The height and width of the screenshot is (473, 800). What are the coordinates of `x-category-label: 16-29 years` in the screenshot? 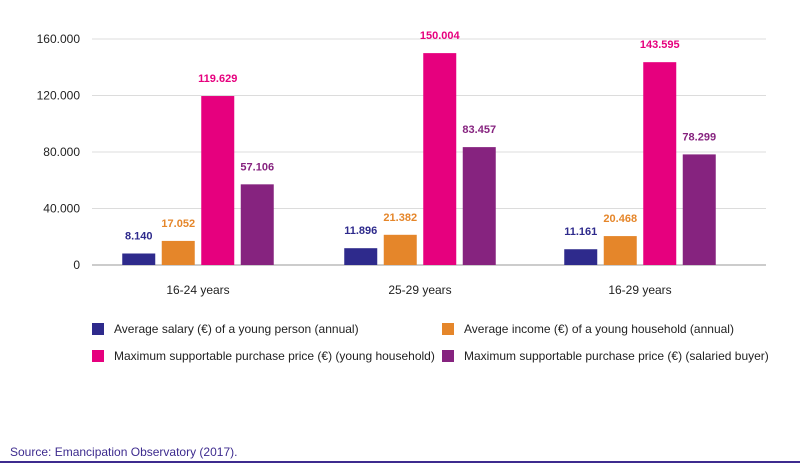 It's located at (639, 290).